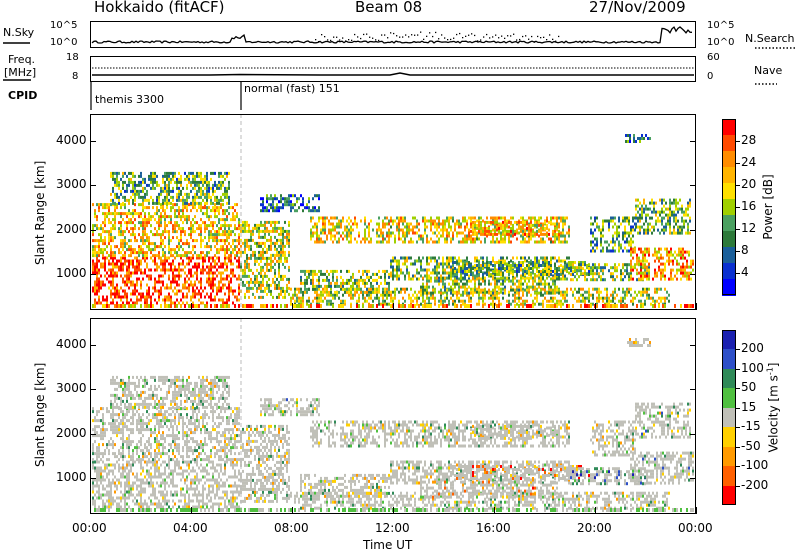 This screenshot has height=554, width=800. What do you see at coordinates (745, 250) in the screenshot?
I see `power-colorbar-tick-5: 8` at bounding box center [745, 250].